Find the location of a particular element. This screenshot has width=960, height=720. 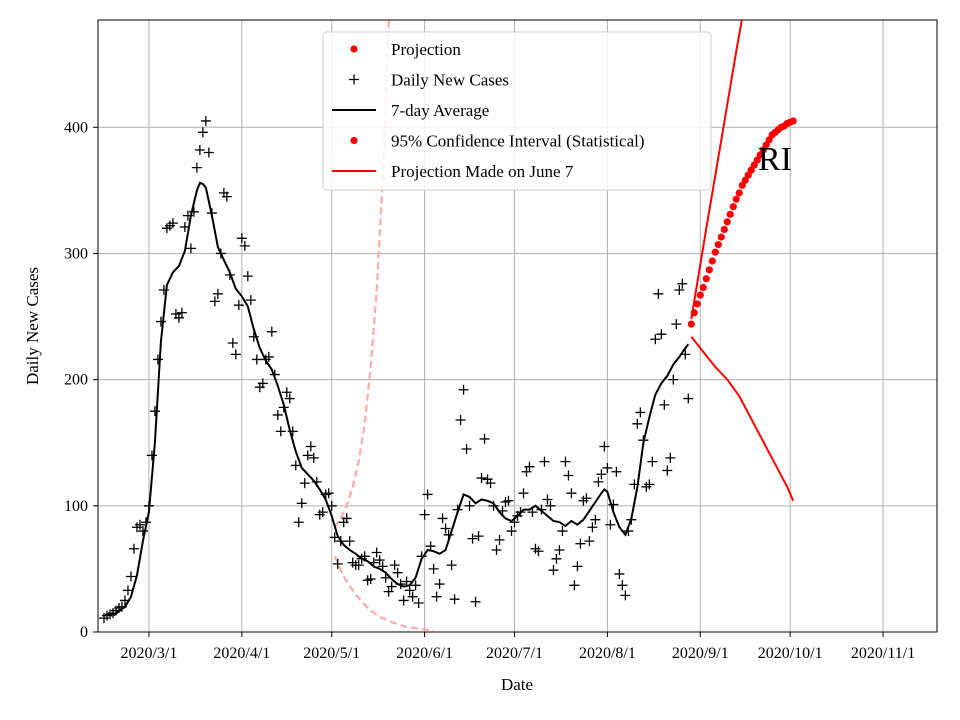

legend-label: 95% Confidence Interval (Statistical) is located at coordinates (518, 141).